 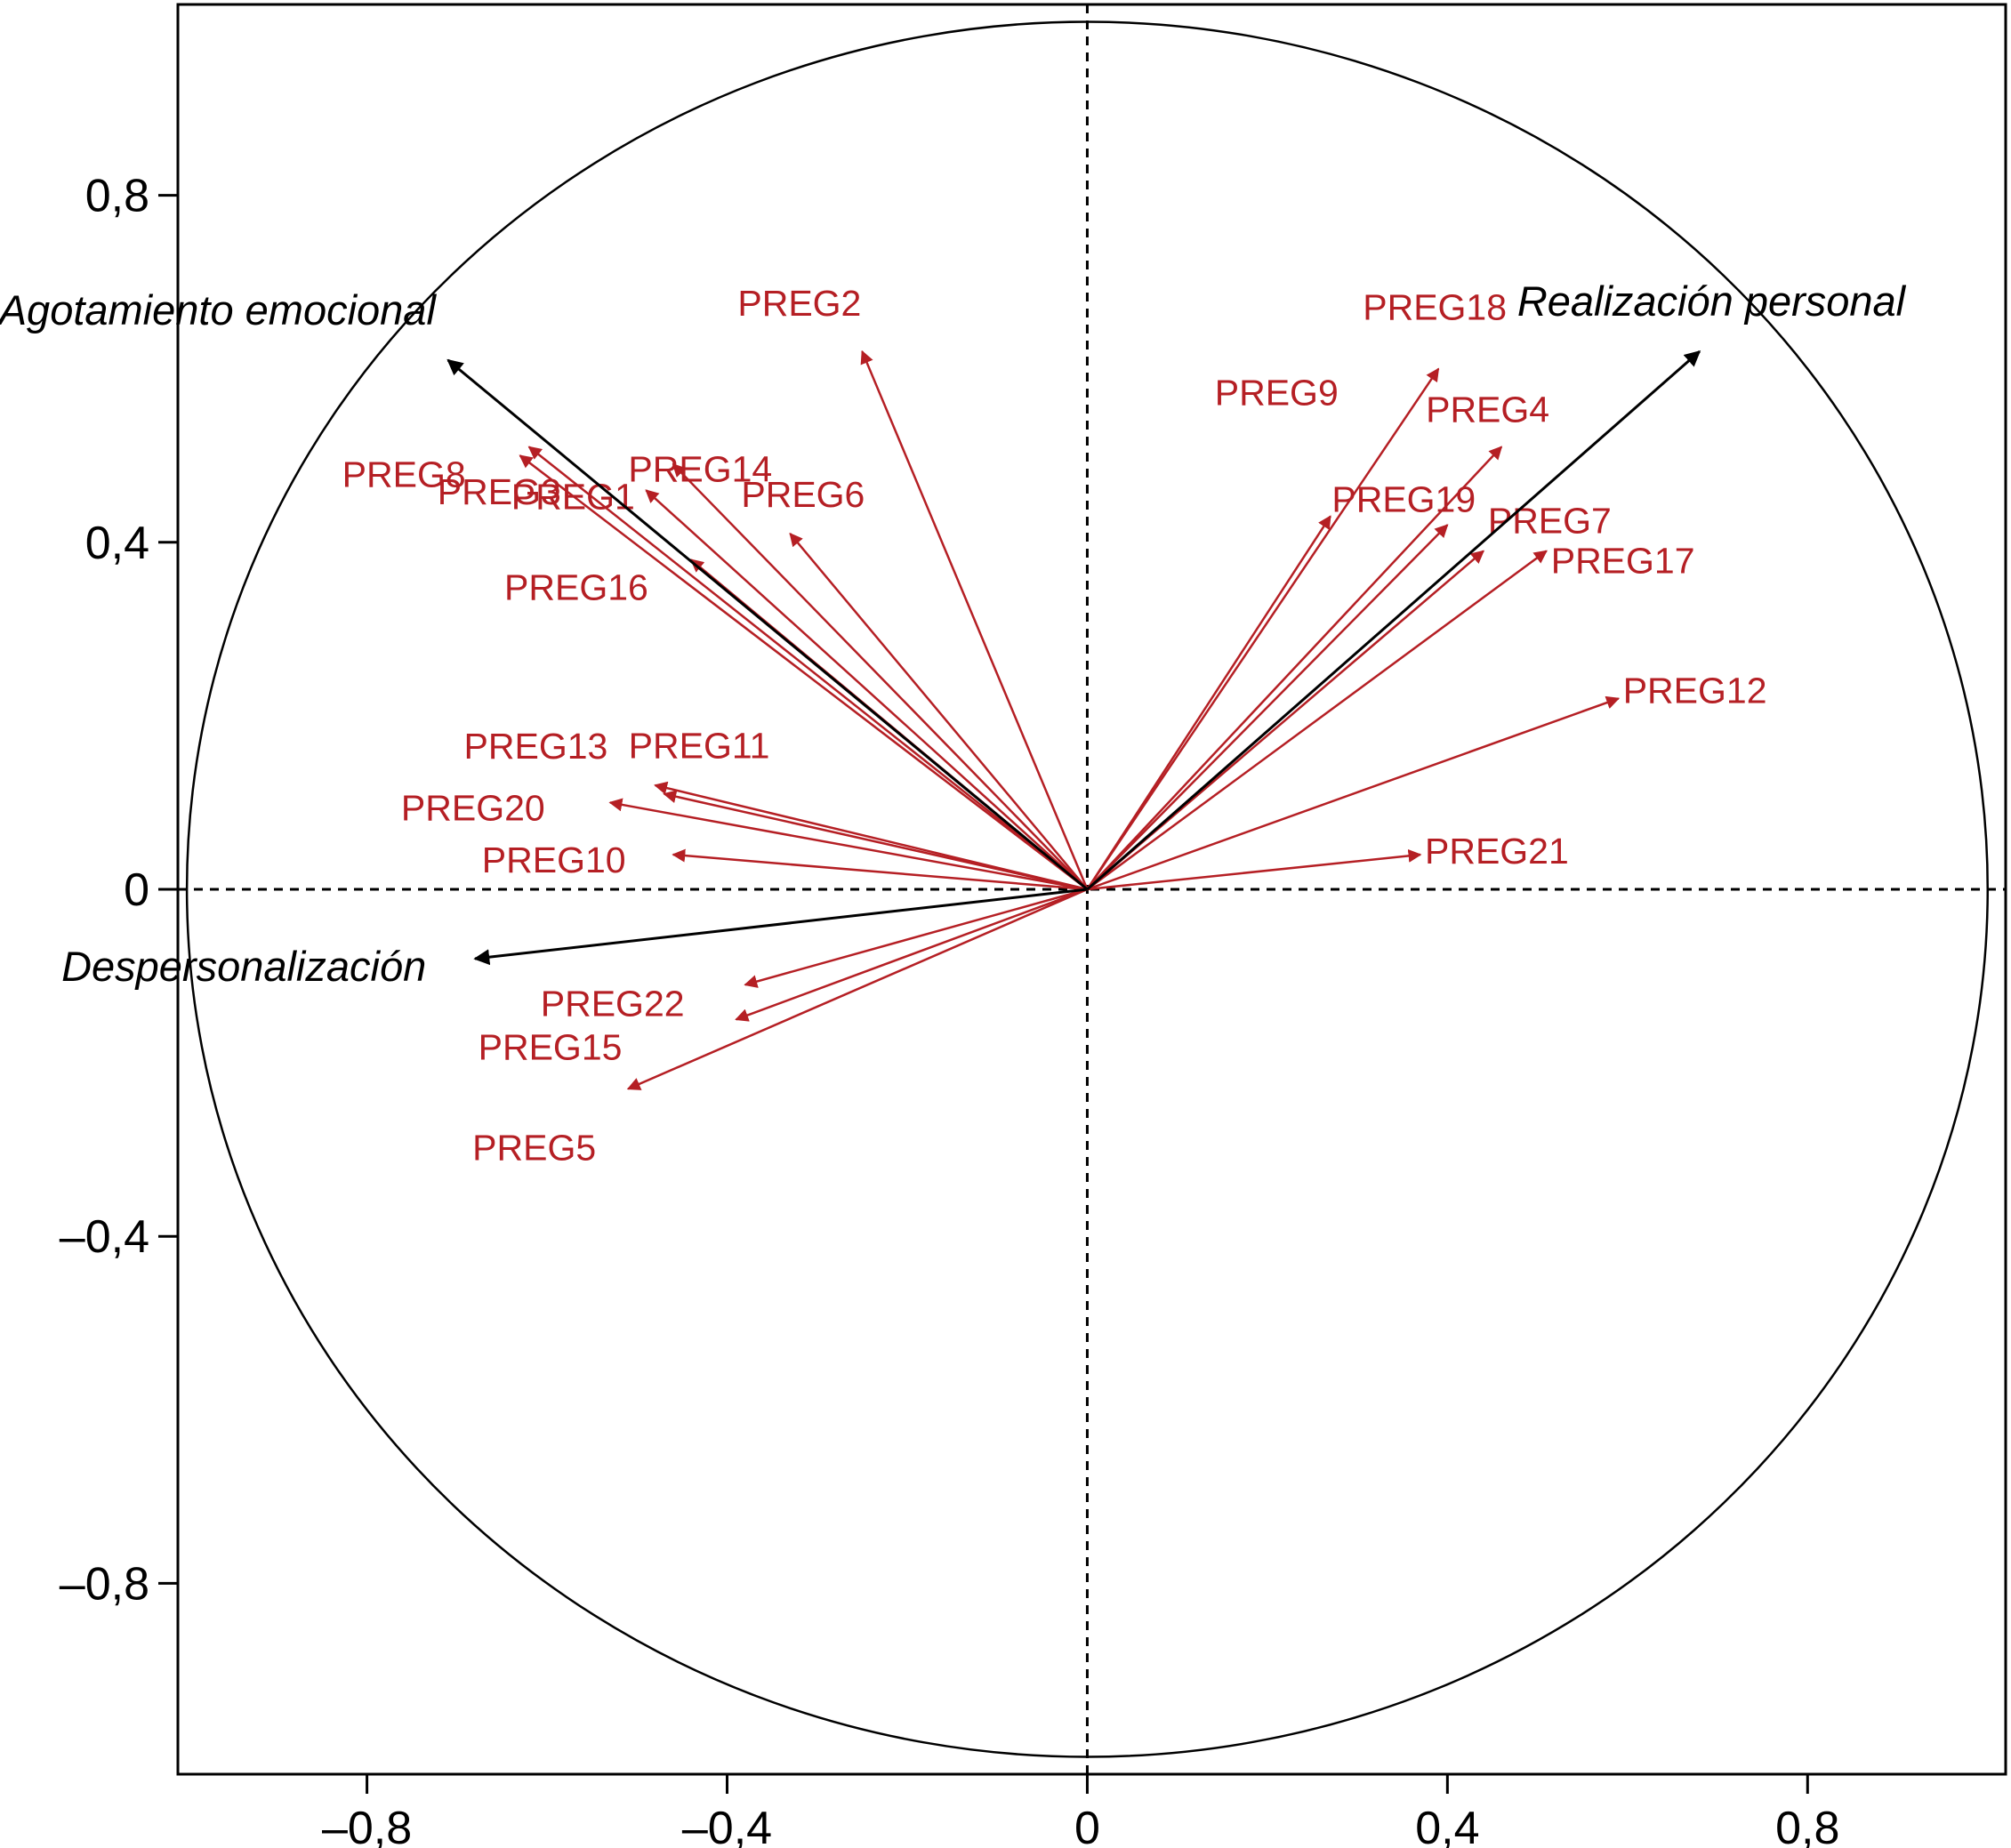 I want to click on vector-preg4, so click(x=1294, y=668).